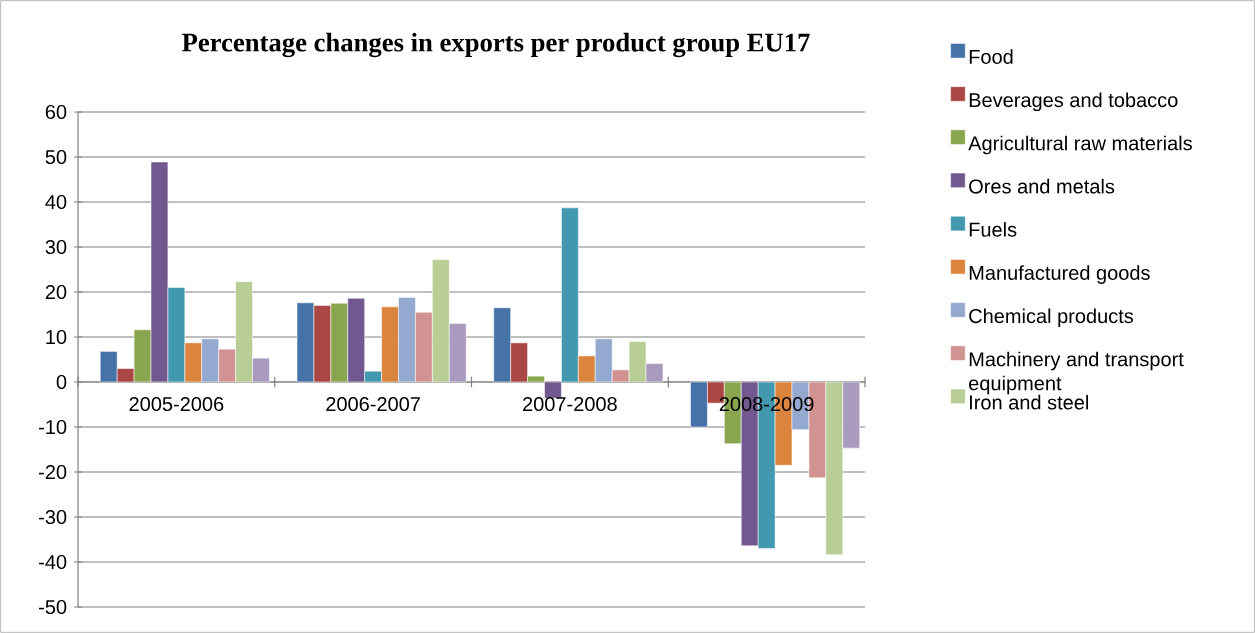 This screenshot has height=633, width=1255. What do you see at coordinates (991, 56) in the screenshot?
I see `legend-label: Food` at bounding box center [991, 56].